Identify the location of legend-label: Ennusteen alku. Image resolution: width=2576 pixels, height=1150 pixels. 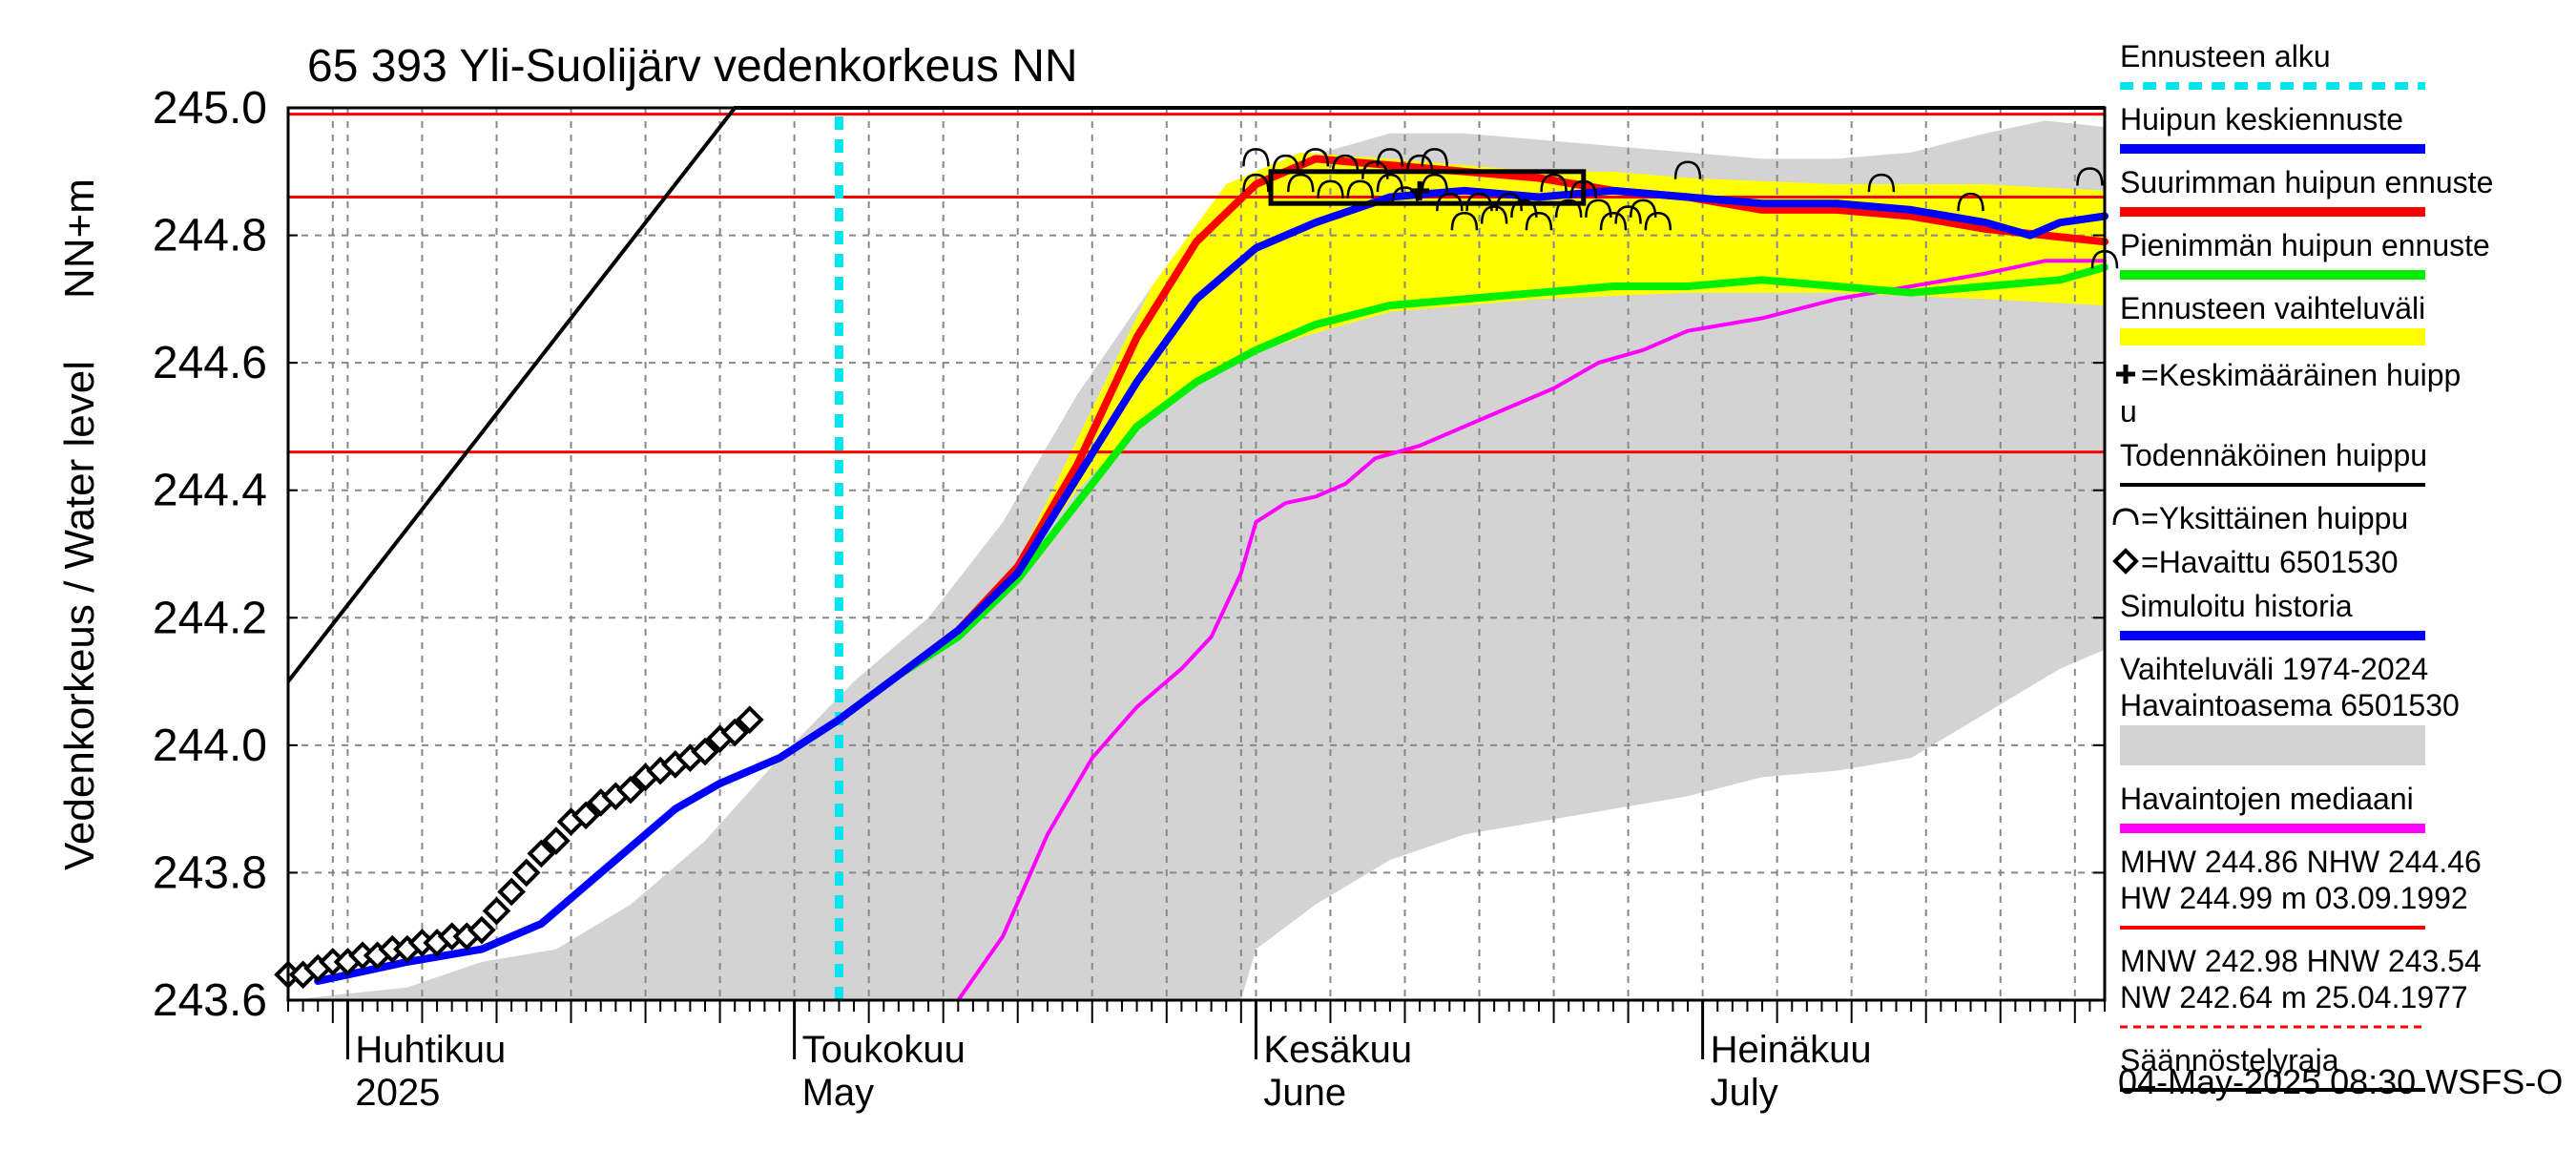
(2225, 56).